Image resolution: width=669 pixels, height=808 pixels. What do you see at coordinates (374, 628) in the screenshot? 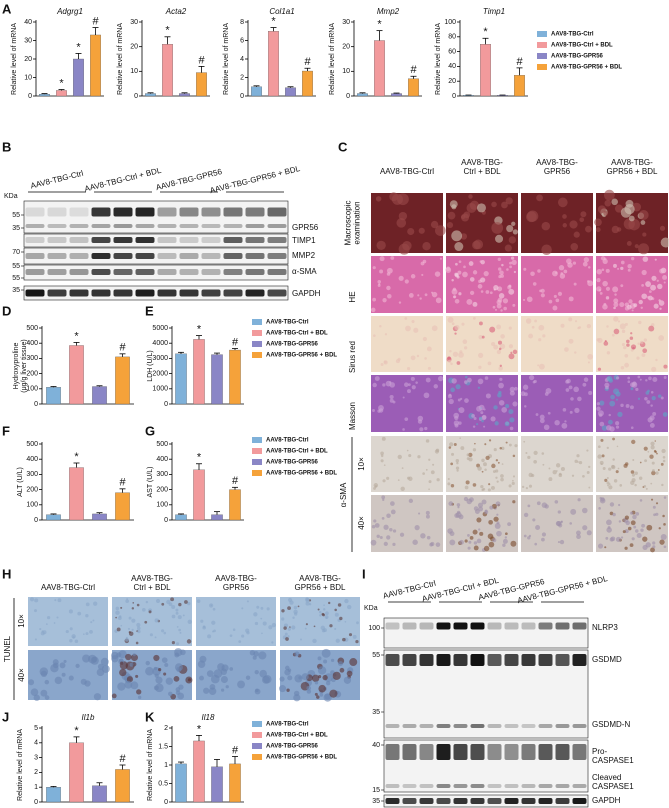
I see `kda-marker: 100` at bounding box center [374, 628].